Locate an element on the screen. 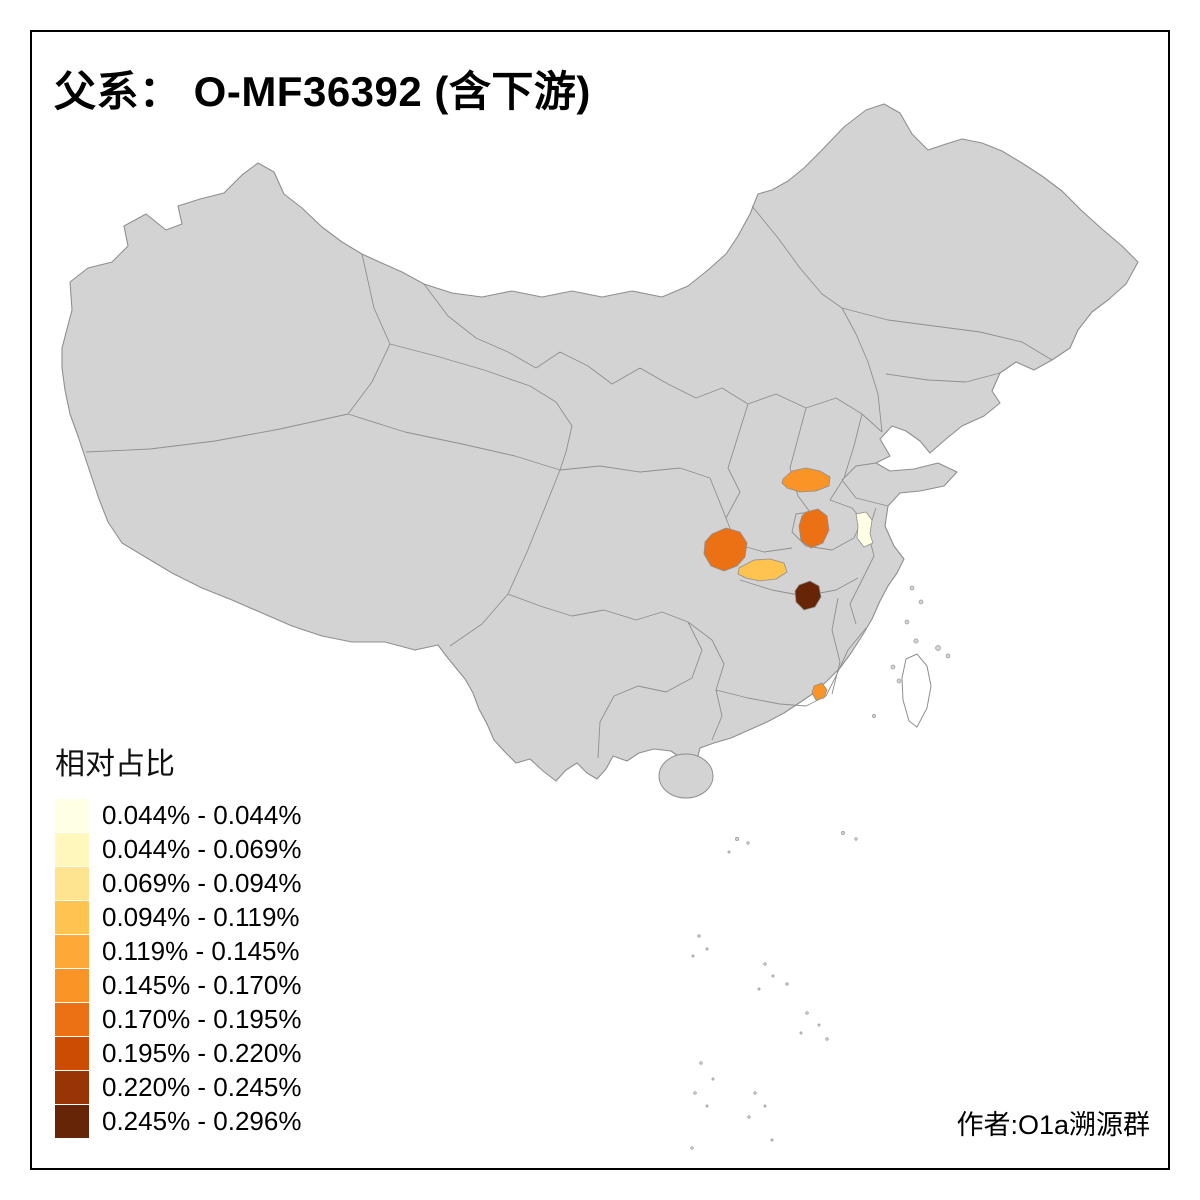 This screenshot has width=1200, height=1200. legend-row: 0.119% - 0.145% is located at coordinates (178, 951).